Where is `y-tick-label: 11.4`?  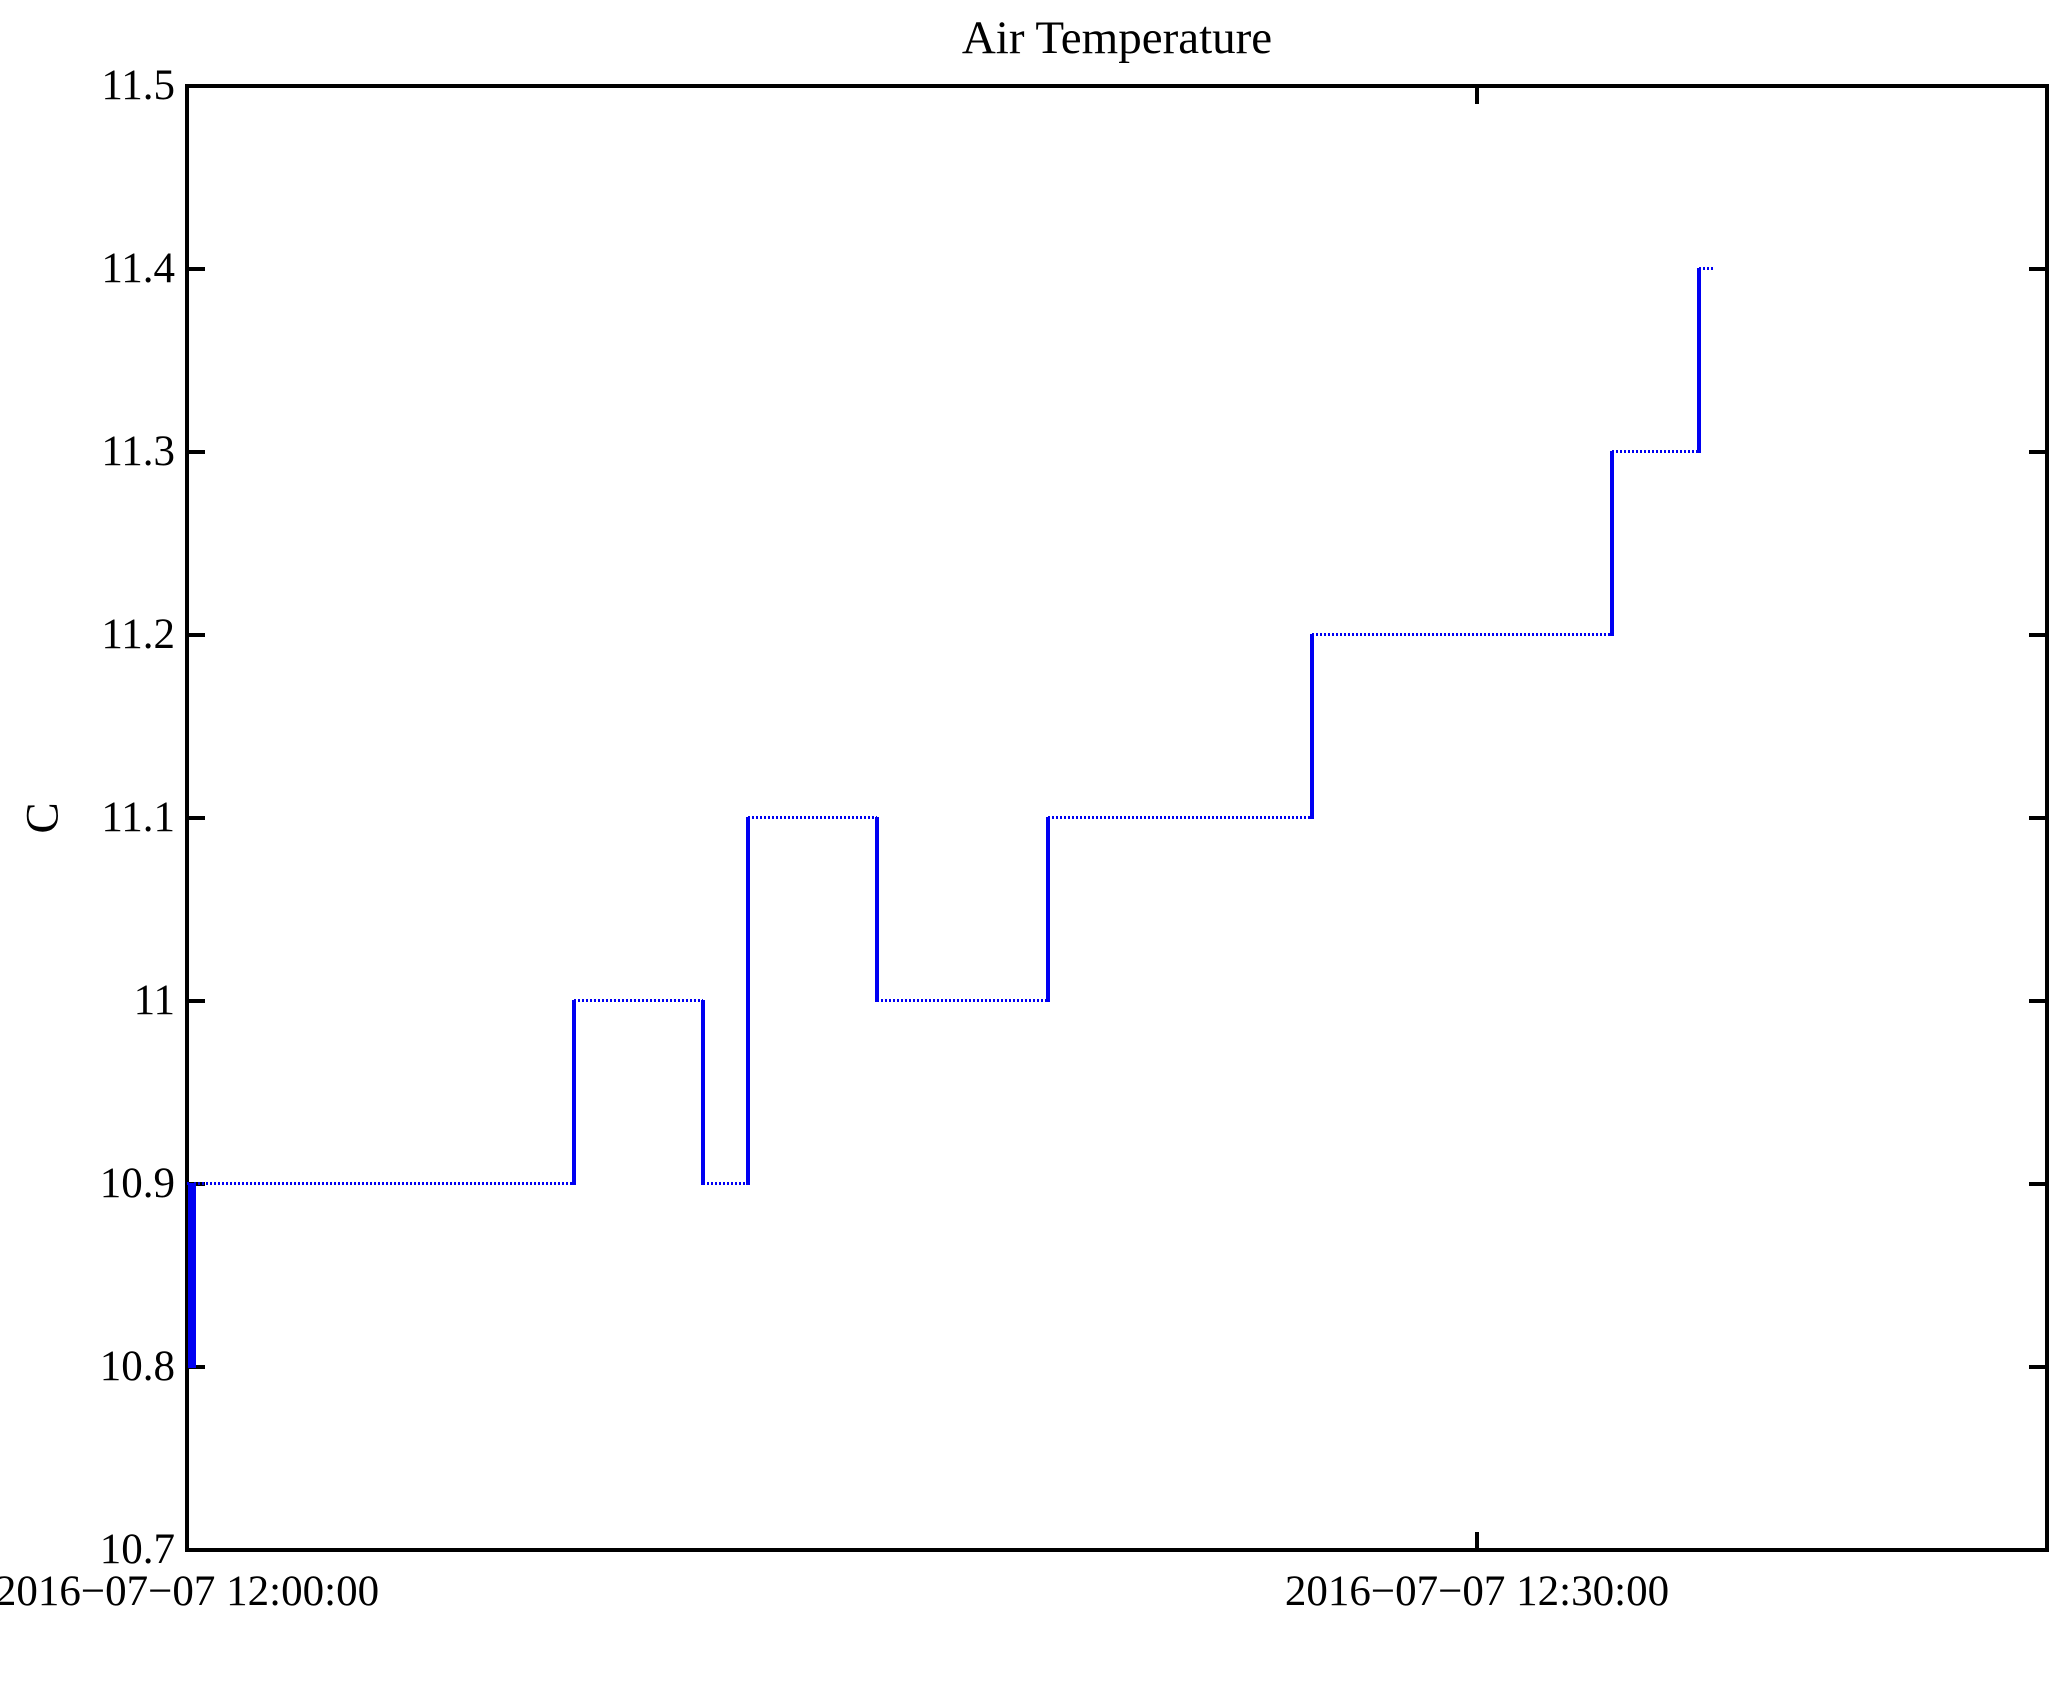
y-tick-label: 11.4 is located at coordinates (138, 268).